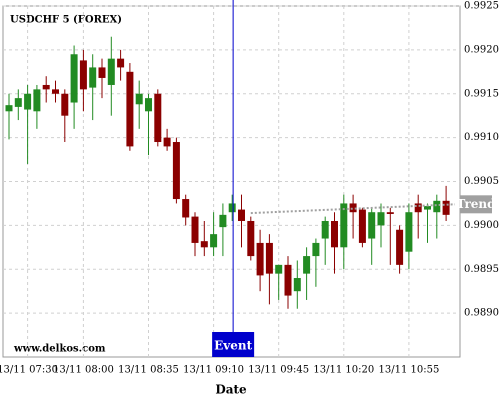  I want to click on event-label: Event, so click(233, 346).